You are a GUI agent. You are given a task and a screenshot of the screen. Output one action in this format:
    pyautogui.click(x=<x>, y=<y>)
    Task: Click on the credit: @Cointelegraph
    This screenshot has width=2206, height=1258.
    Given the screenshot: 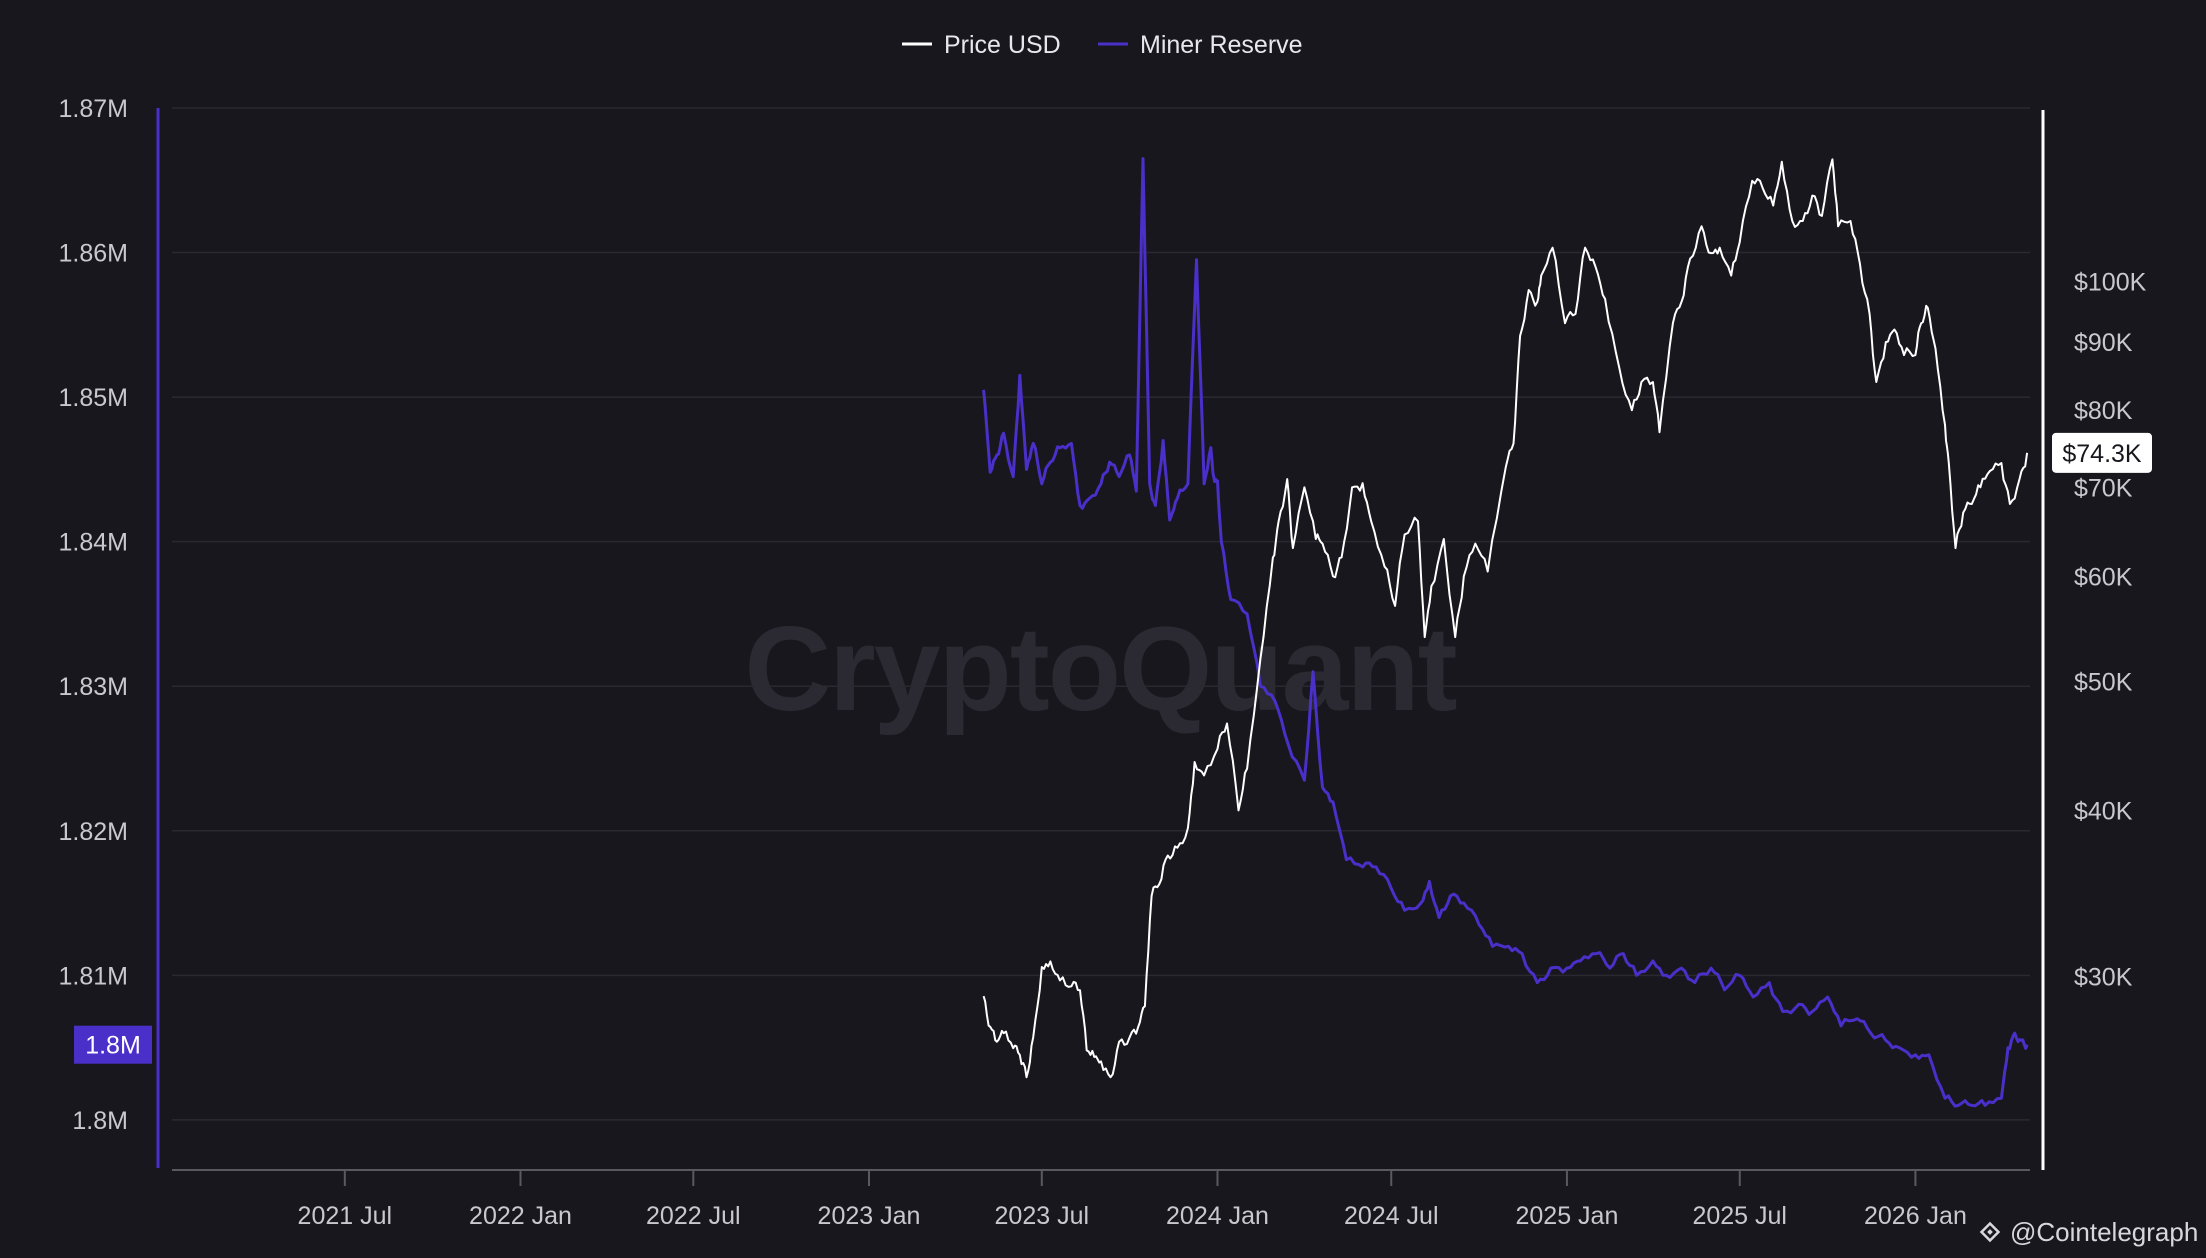 What is the action you would take?
    pyautogui.click(x=2088, y=1232)
    